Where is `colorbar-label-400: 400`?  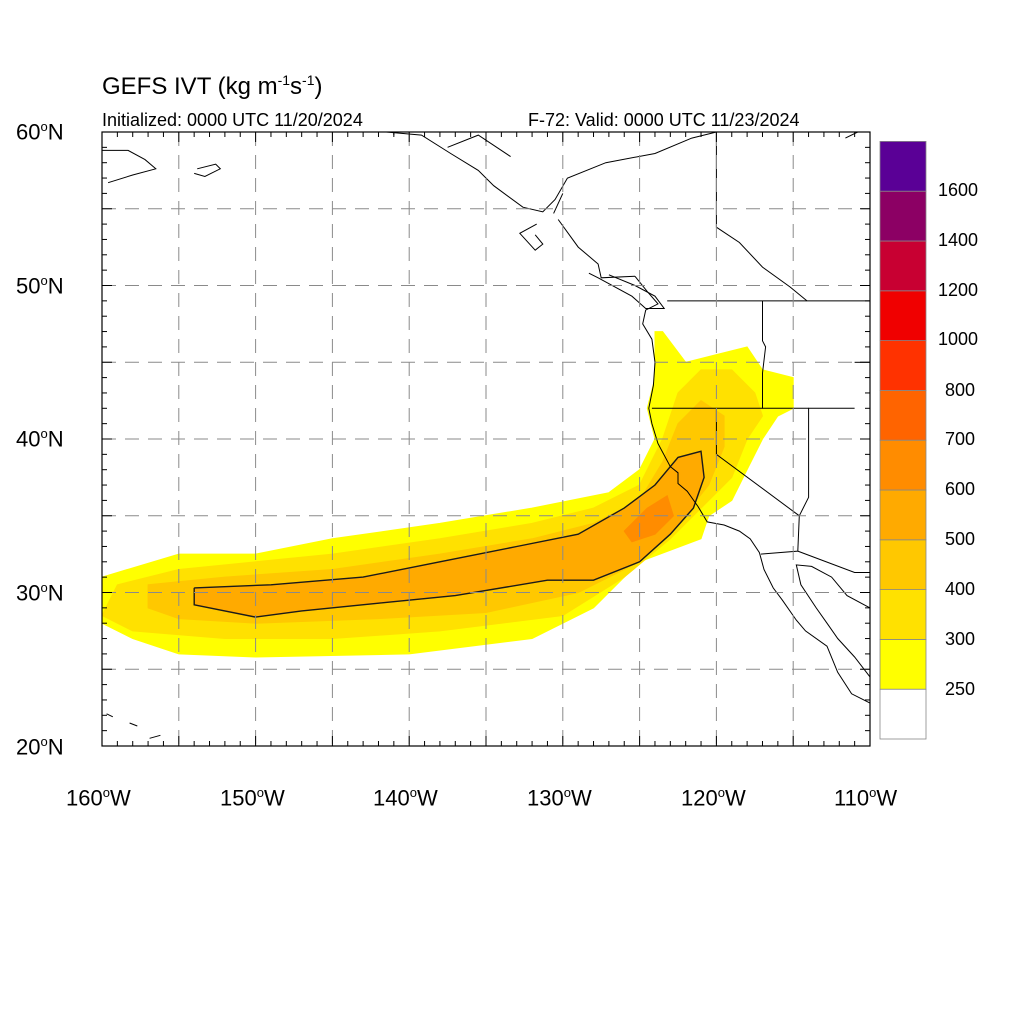 colorbar-label-400: 400 is located at coordinates (960, 589).